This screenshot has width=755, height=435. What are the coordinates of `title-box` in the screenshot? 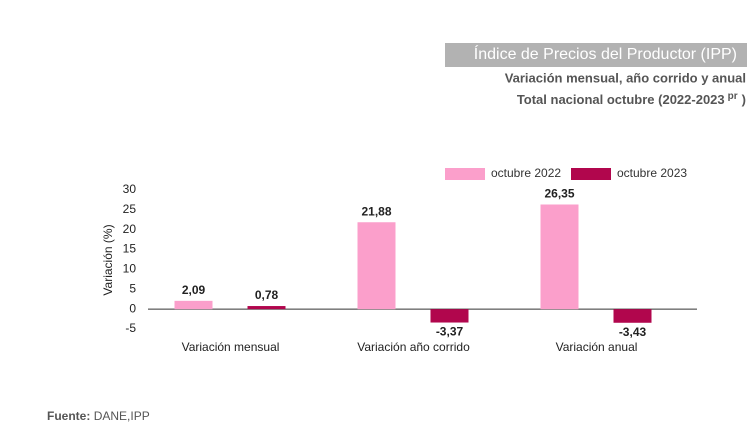 It's located at (596, 55).